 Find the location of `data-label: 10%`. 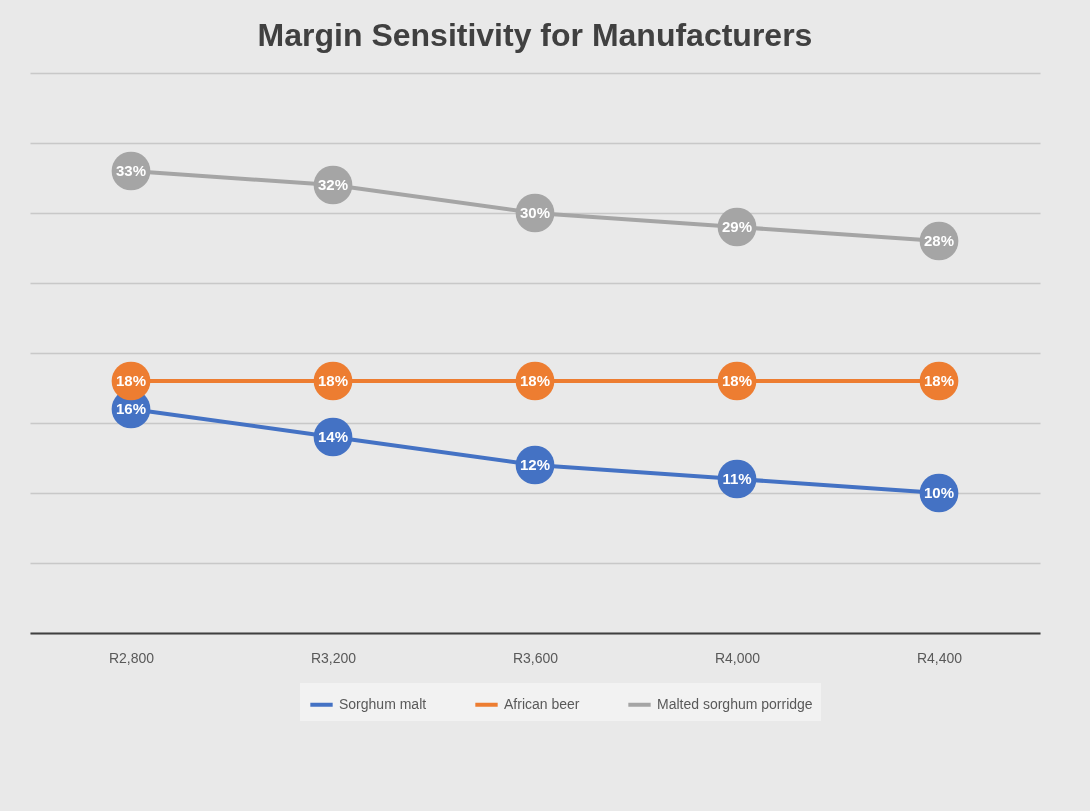

data-label: 10% is located at coordinates (939, 492).